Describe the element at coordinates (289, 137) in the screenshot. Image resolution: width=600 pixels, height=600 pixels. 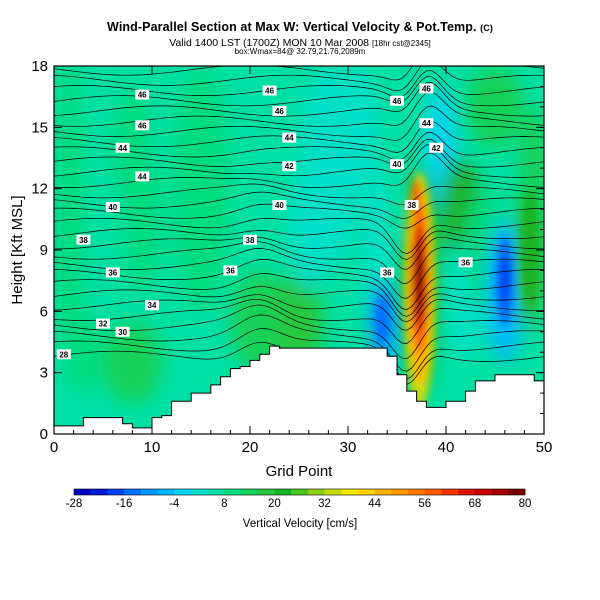
I see `contour-label: 44` at that location.